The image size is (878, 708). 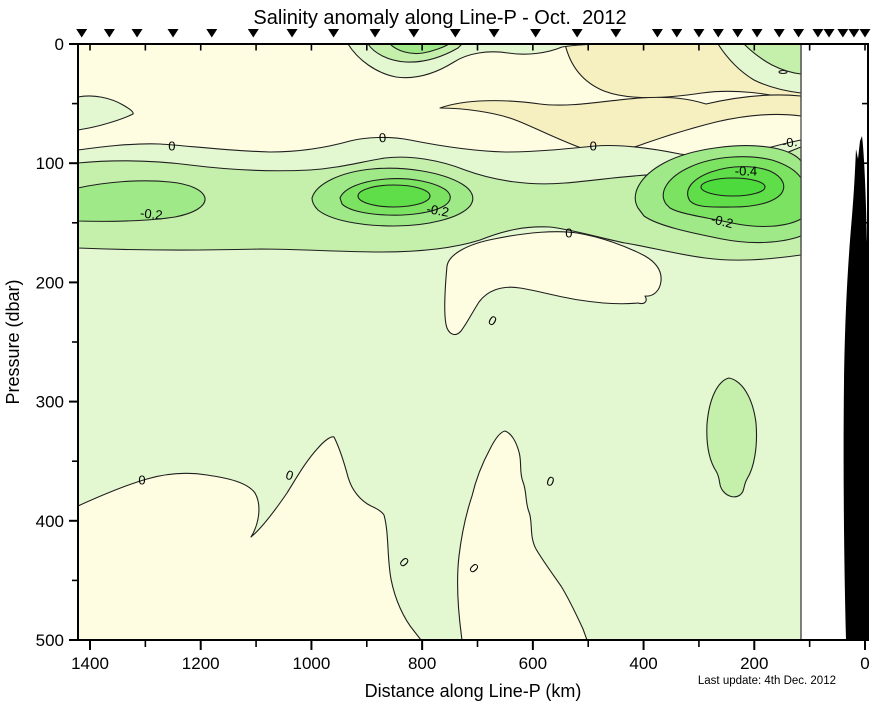 What do you see at coordinates (754, 663) in the screenshot?
I see `x-tick-label: 200` at bounding box center [754, 663].